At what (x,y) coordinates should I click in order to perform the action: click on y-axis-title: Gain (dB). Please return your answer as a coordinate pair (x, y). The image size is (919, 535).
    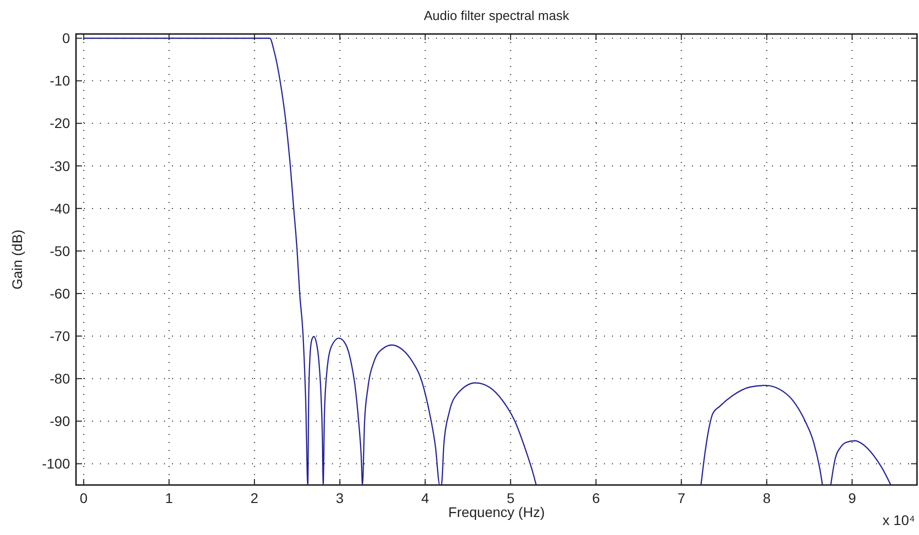
    Looking at the image, I should click on (17, 260).